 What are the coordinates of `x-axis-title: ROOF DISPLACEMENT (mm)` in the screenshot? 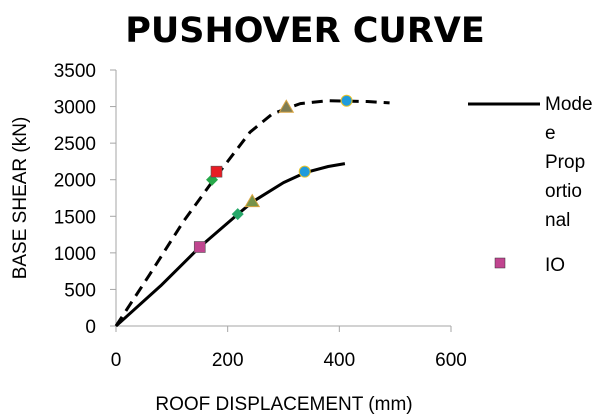 It's located at (283, 404).